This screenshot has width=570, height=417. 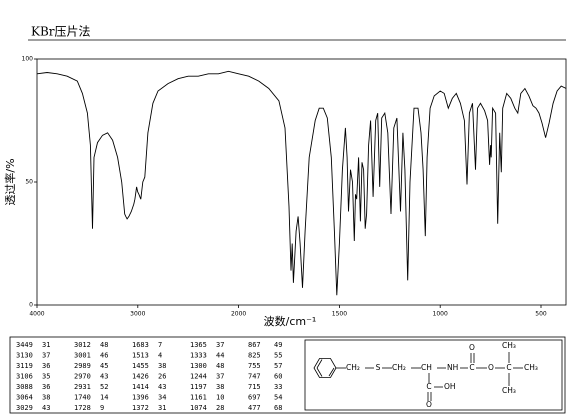 I want to click on peak-transmittance: 46, so click(x=104, y=356).